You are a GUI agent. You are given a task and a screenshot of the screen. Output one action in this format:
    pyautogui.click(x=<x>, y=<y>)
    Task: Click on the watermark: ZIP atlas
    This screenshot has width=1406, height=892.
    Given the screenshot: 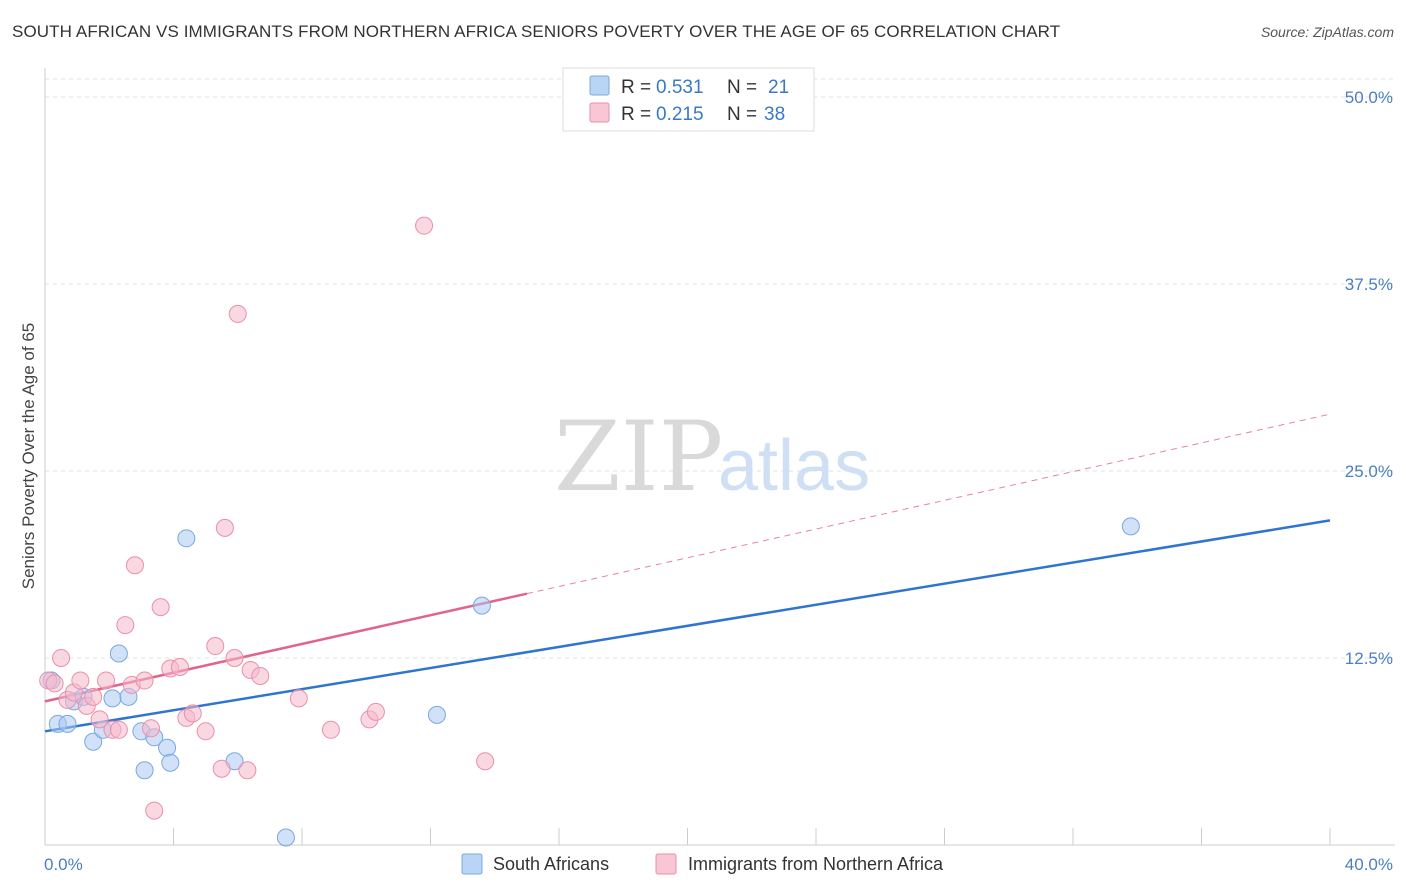 What is the action you would take?
    pyautogui.click(x=712, y=457)
    